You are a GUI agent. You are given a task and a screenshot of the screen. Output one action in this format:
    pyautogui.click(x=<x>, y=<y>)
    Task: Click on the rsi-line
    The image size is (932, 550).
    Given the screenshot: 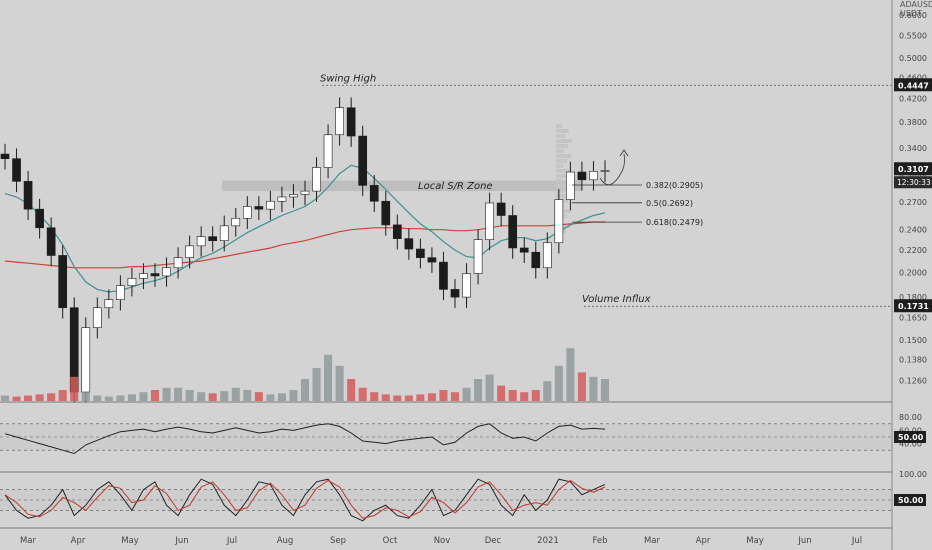 What is the action you would take?
    pyautogui.click(x=305, y=439)
    